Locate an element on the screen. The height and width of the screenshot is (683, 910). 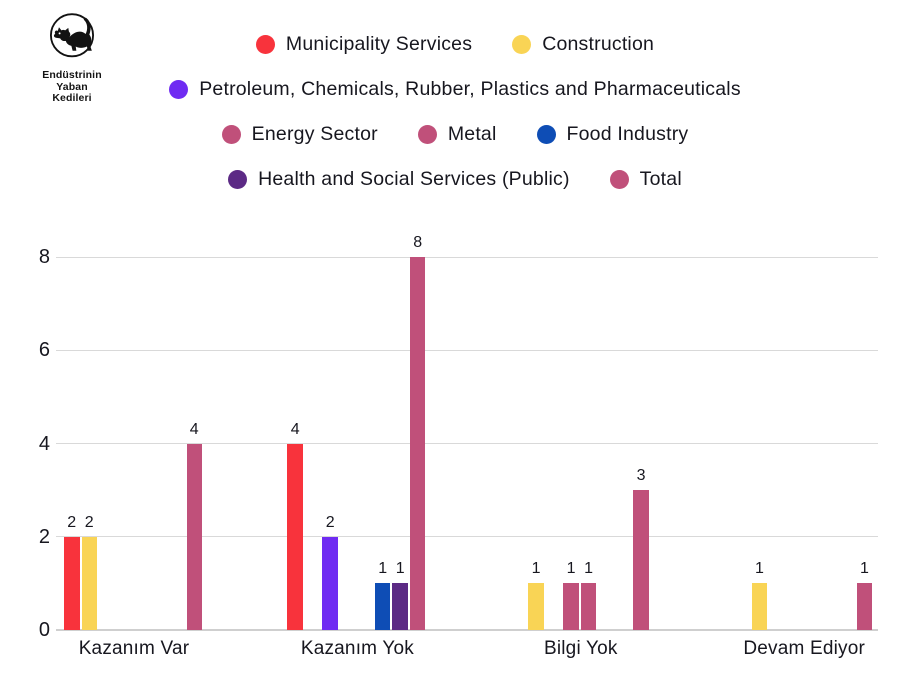
x-category-label: Bilgi Yok is located at coordinates (580, 648).